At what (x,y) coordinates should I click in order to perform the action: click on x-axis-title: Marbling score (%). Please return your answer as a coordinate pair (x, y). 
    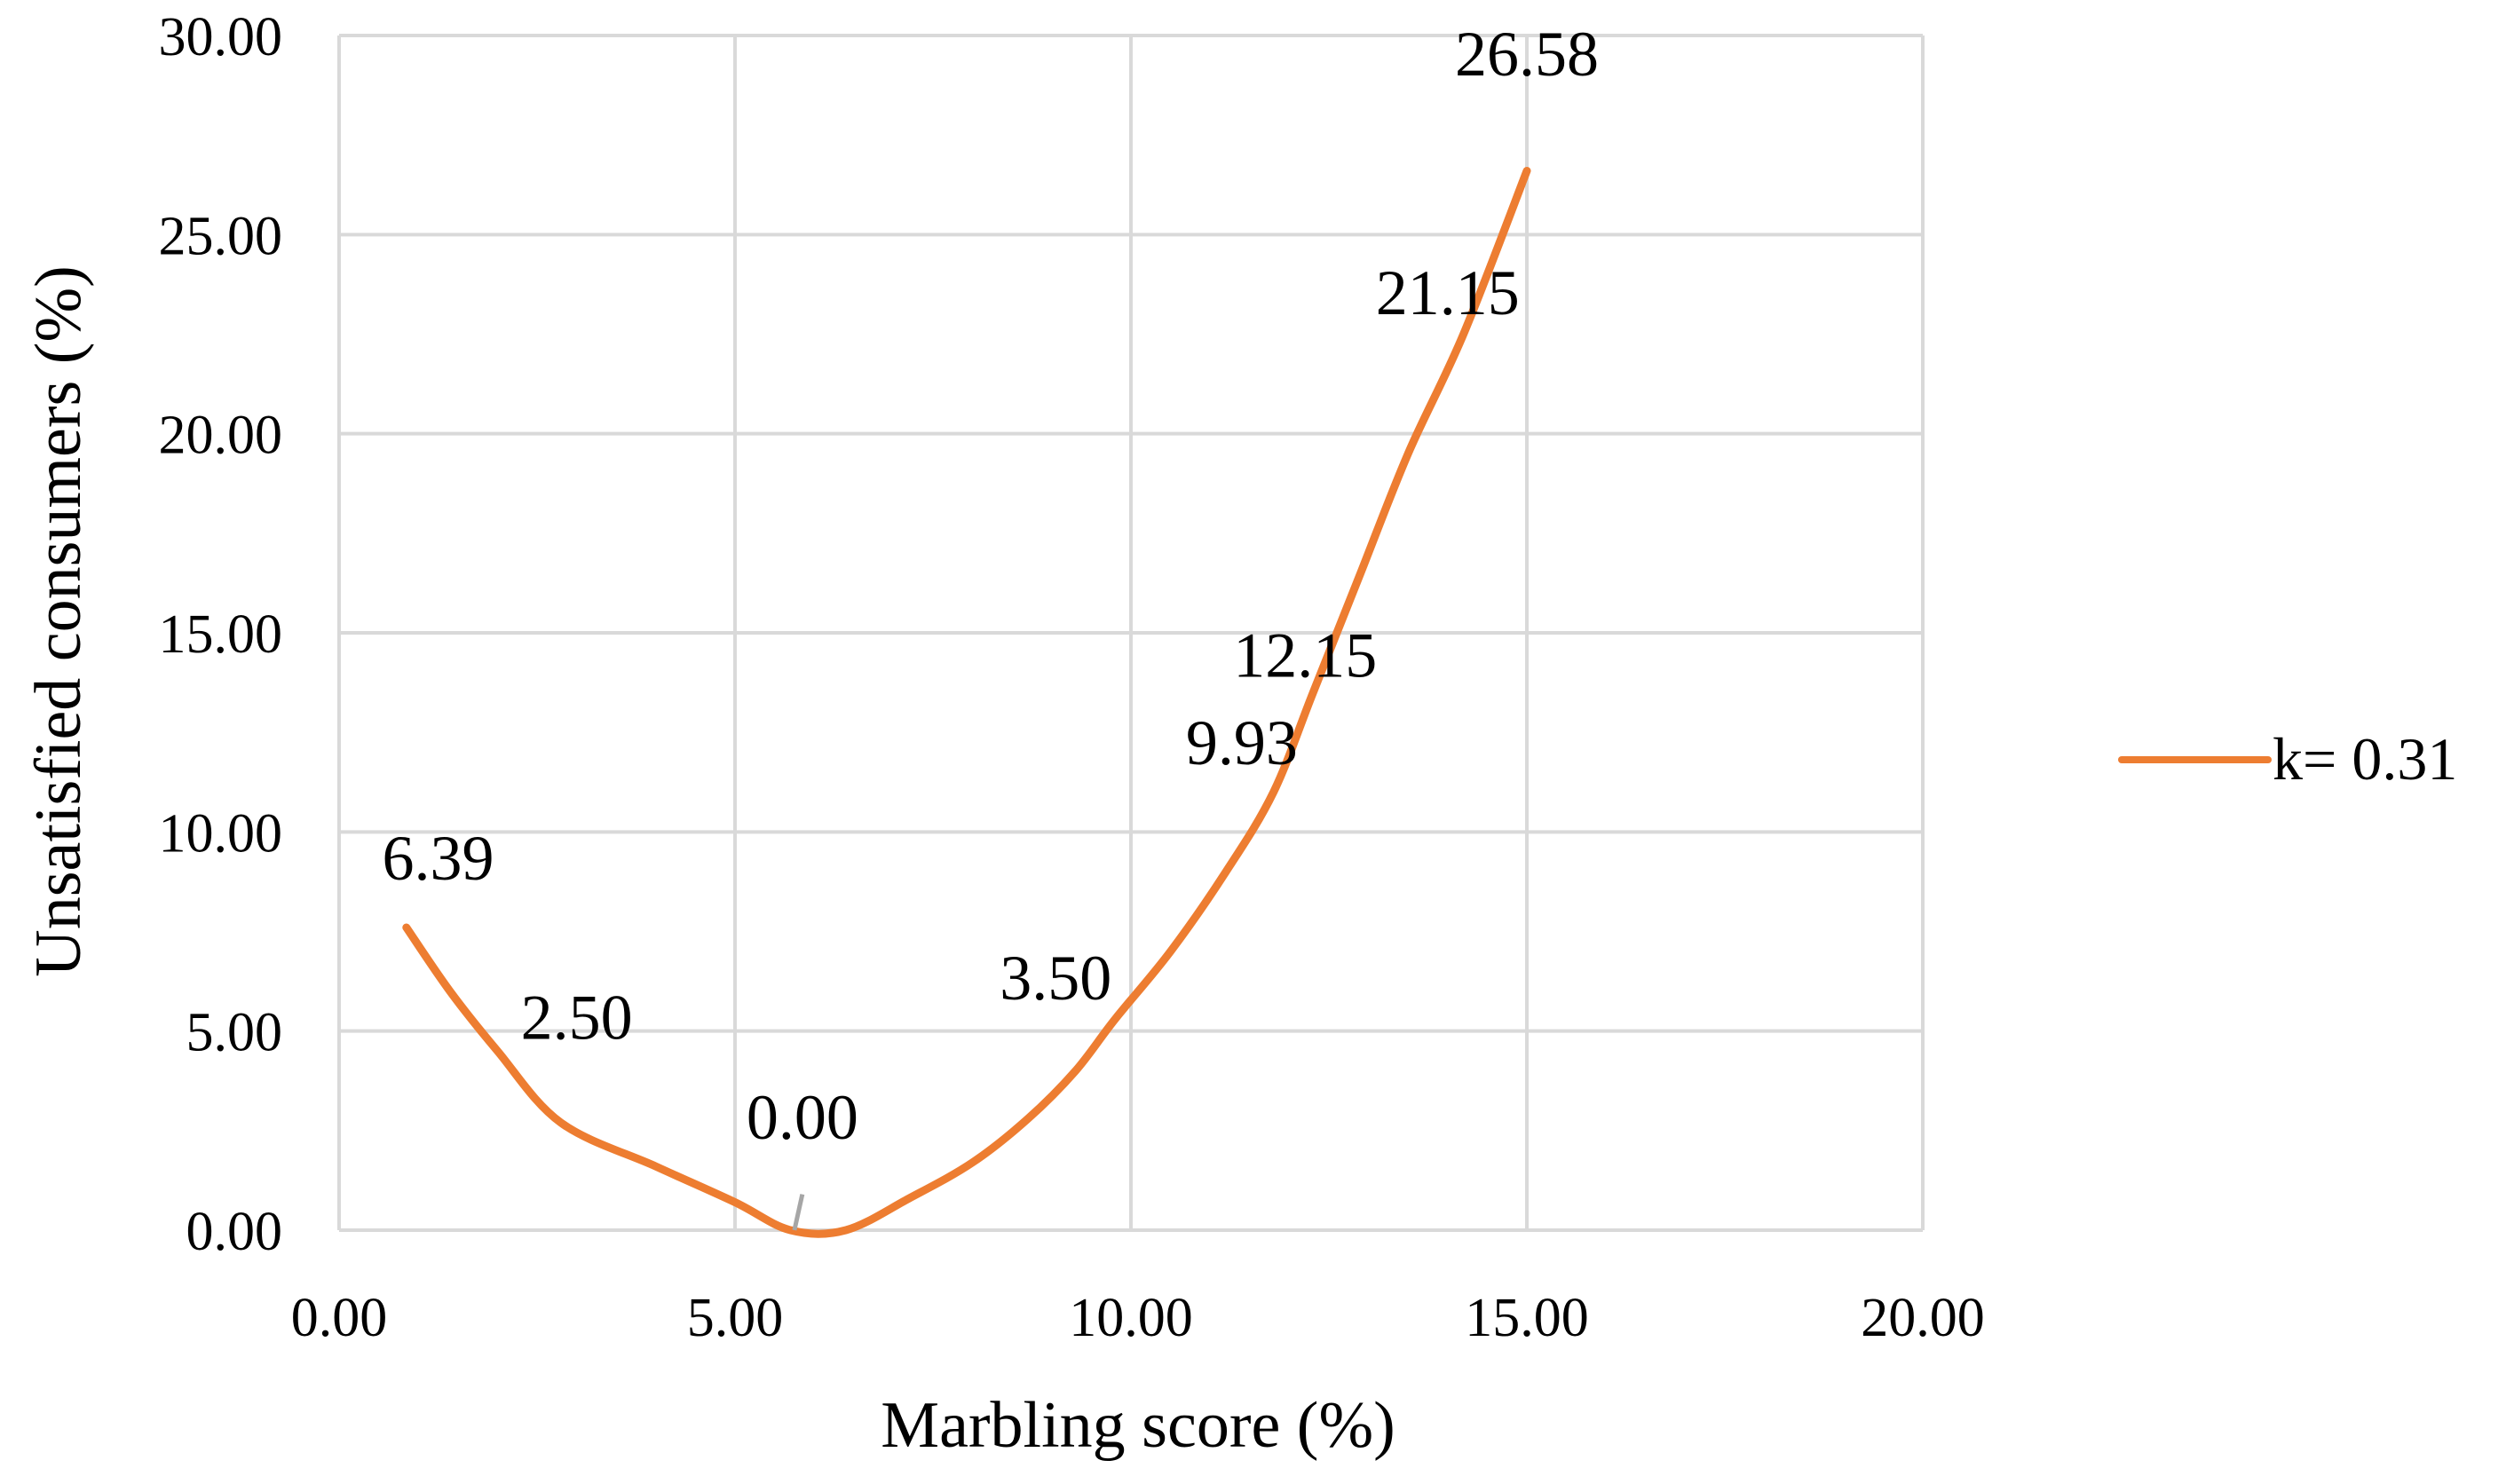
    Looking at the image, I should click on (1138, 1426).